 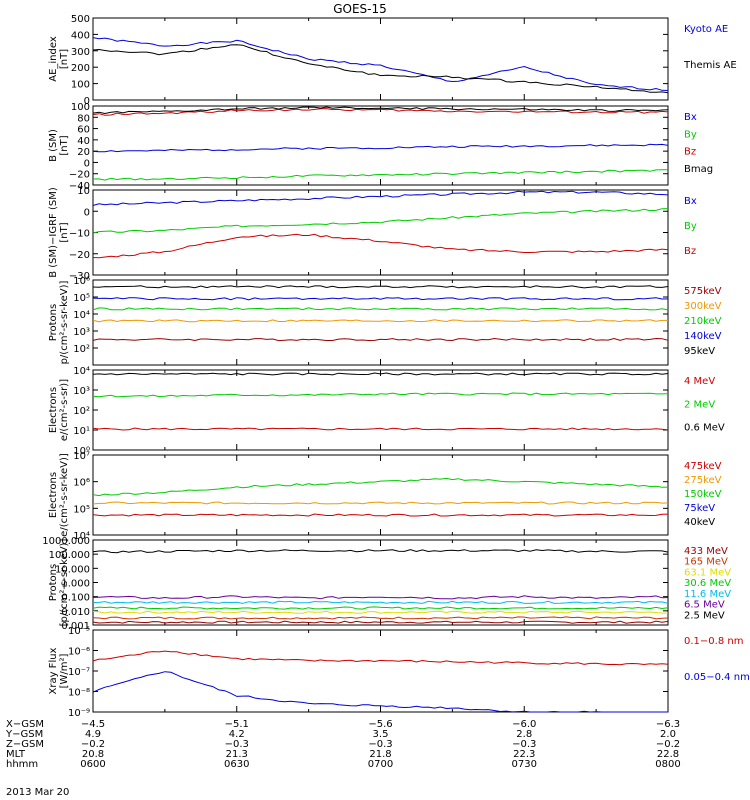 What do you see at coordinates (704, 605) in the screenshot?
I see `legend-entry: 6.5 MeV` at bounding box center [704, 605].